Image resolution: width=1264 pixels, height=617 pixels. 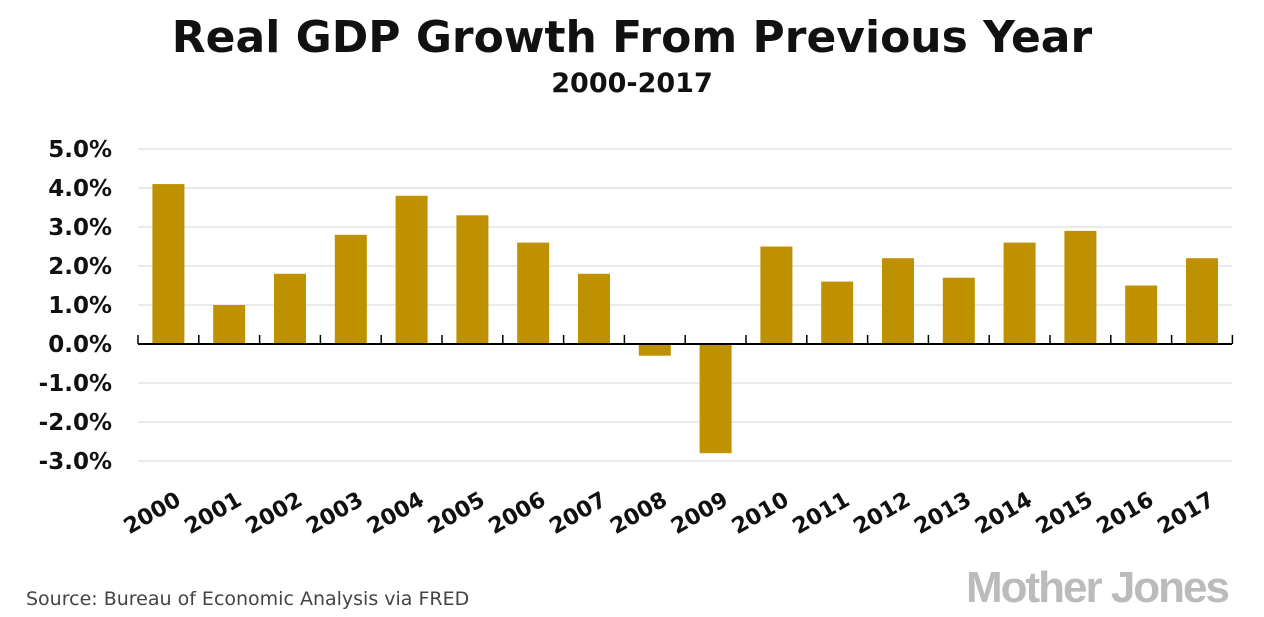 What do you see at coordinates (837, 312) in the screenshot?
I see `bar-2011` at bounding box center [837, 312].